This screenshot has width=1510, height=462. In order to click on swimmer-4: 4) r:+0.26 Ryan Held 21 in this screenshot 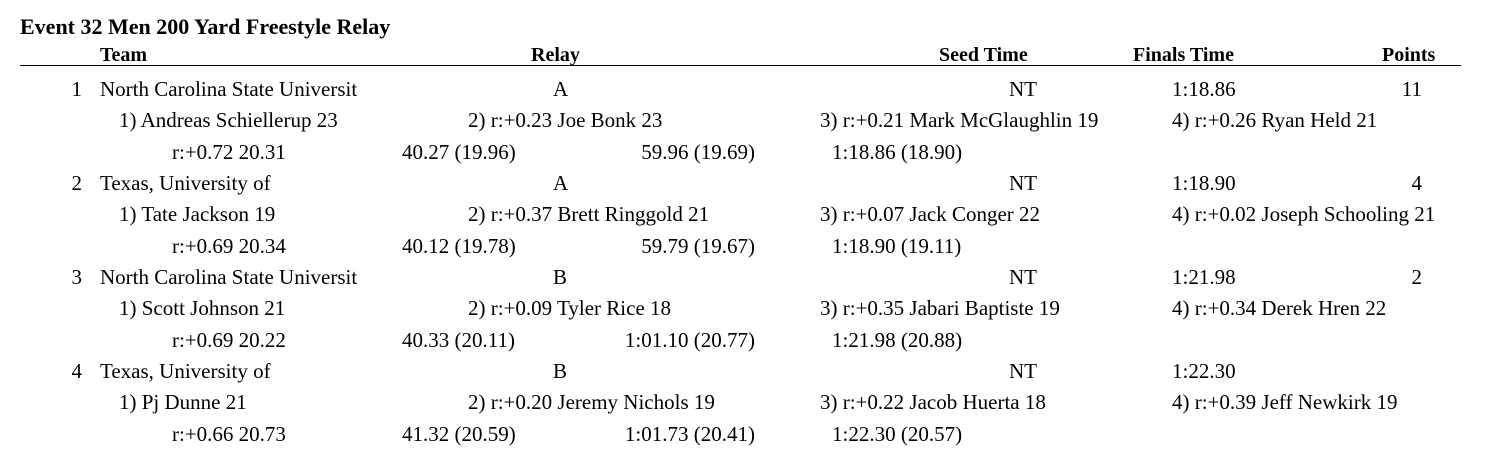, I will do `click(1275, 120)`.